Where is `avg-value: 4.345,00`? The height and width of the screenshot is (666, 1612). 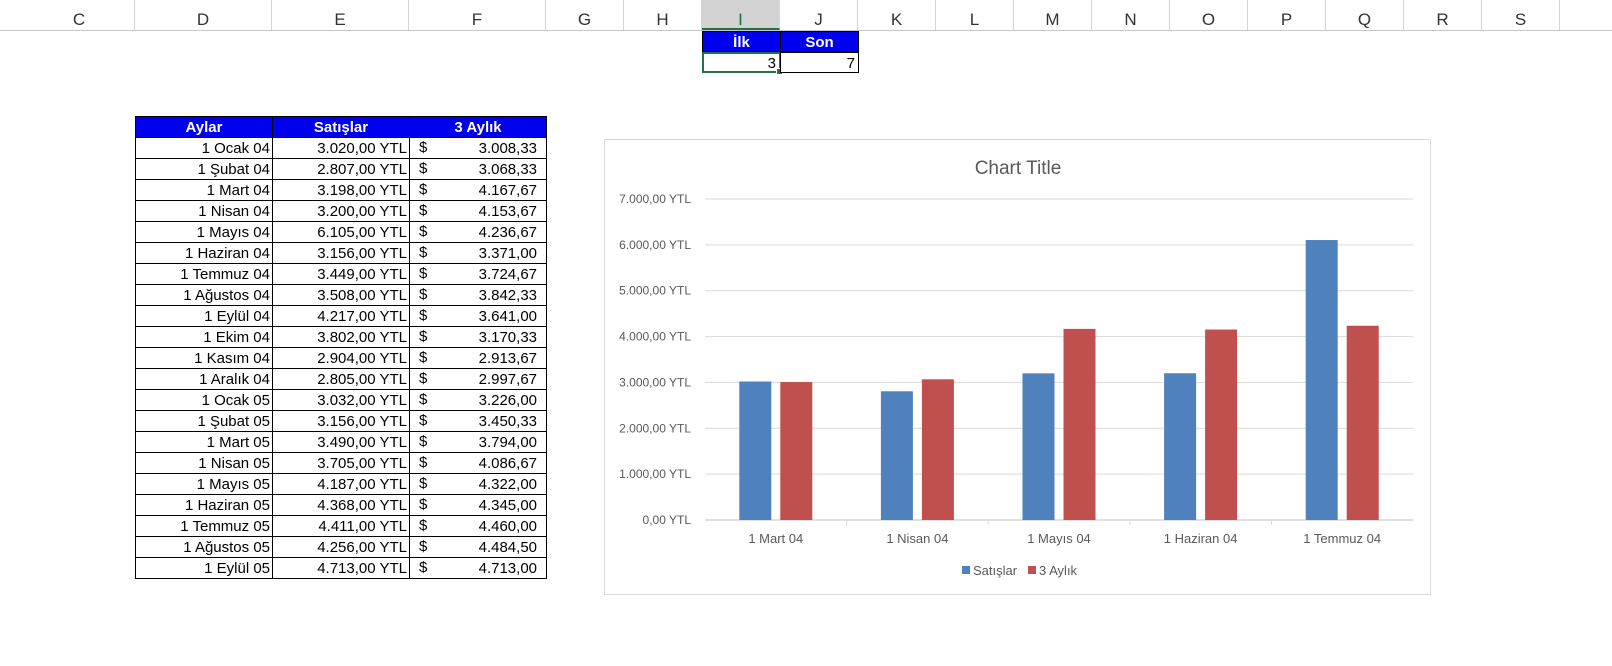 avg-value: 4.345,00 is located at coordinates (507, 505).